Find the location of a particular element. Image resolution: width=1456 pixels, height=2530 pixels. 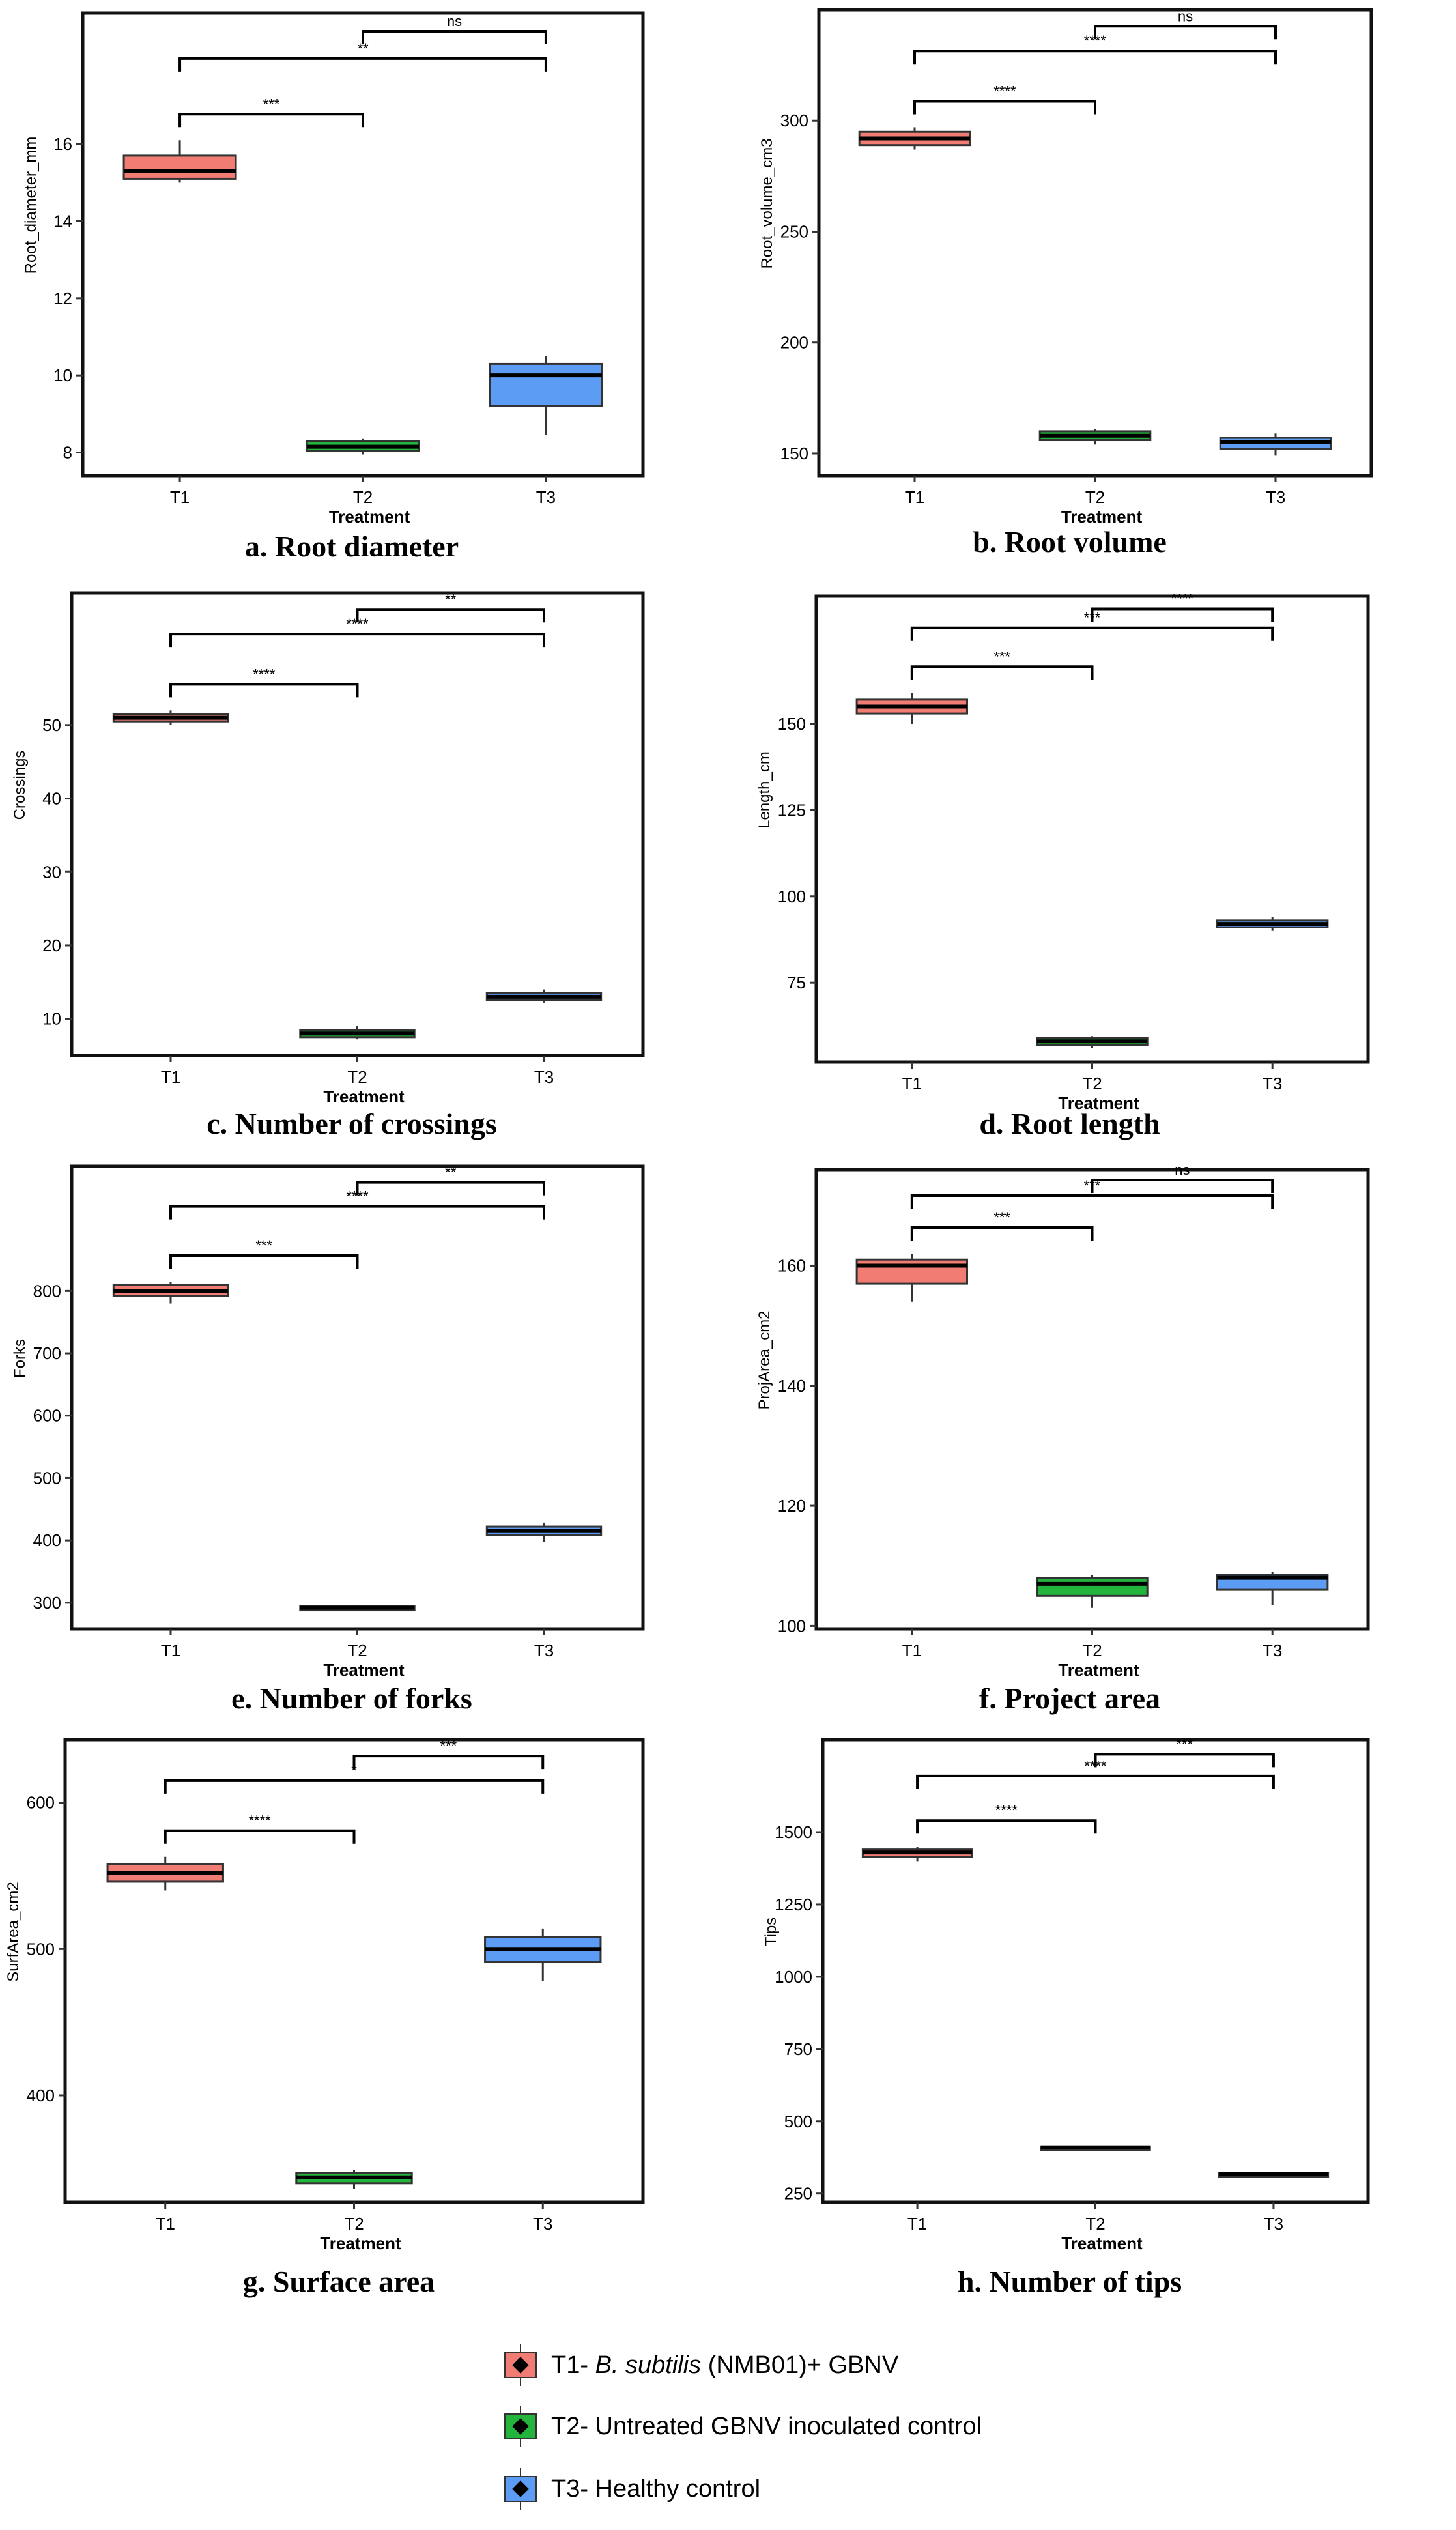

y-axis-label: Crossings is located at coordinates (20, 785).